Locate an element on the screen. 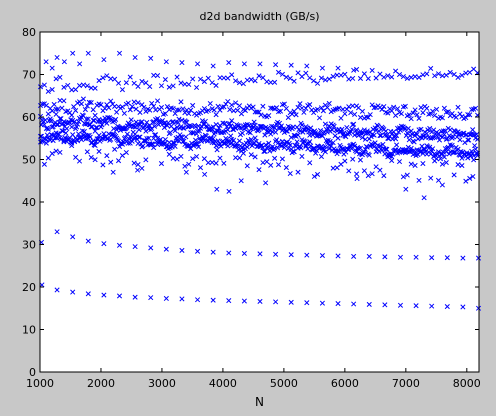 The image size is (496, 416). x-tick-label: 7000 is located at coordinates (406, 383).